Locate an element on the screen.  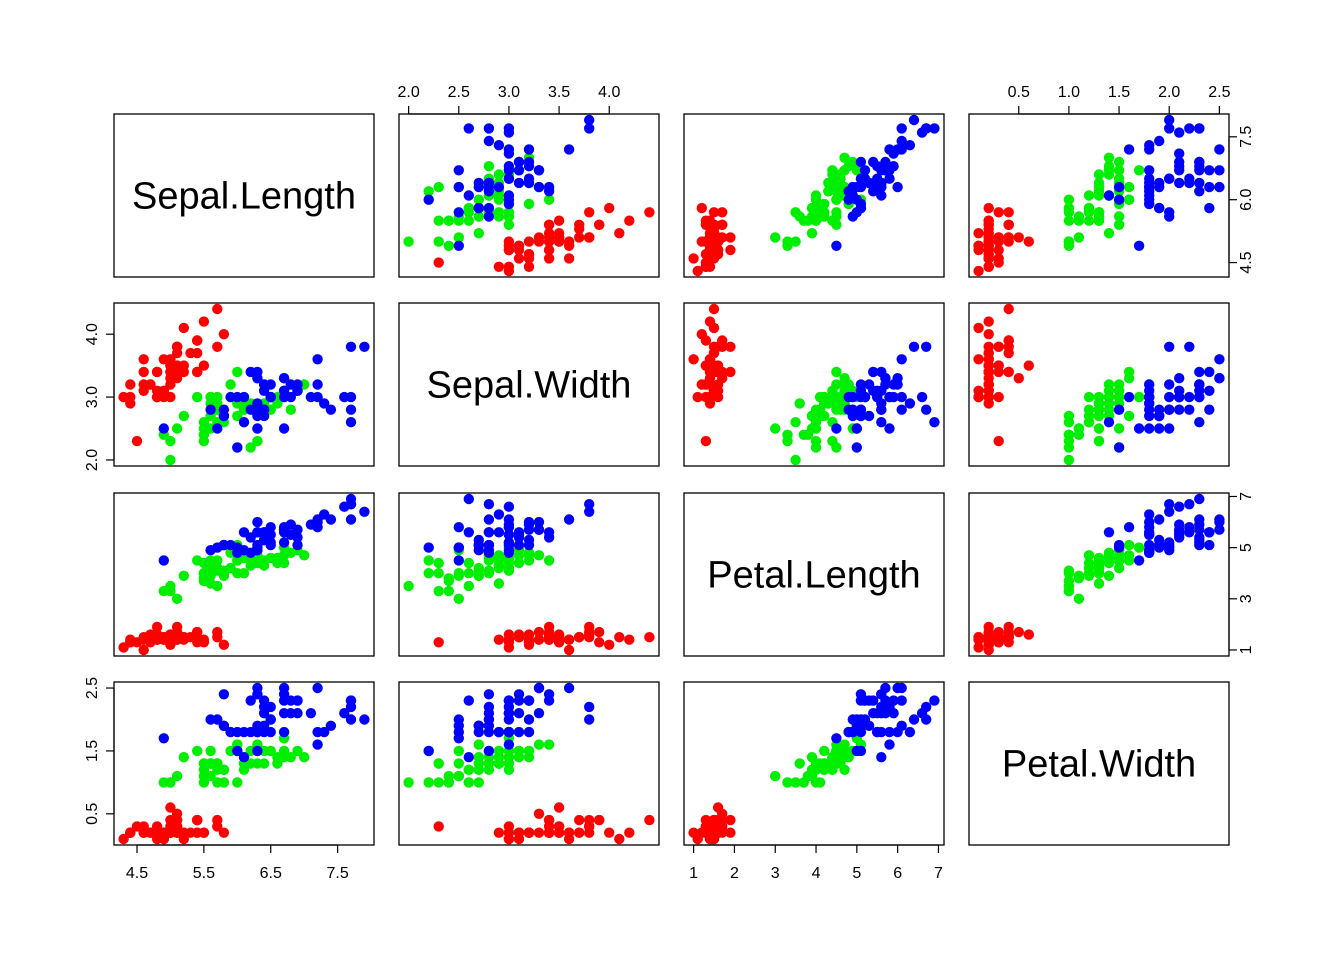
tick-label: 0.5 is located at coordinates (92, 814).